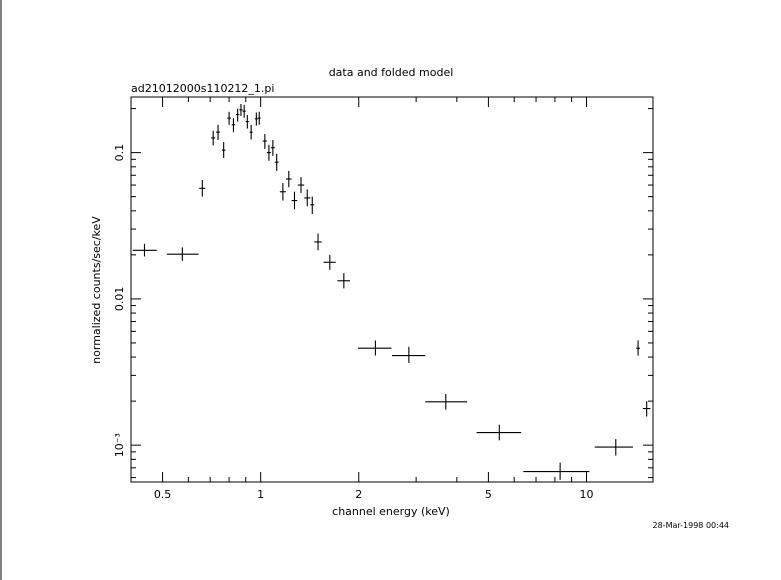 This screenshot has width=781, height=580. Describe the element at coordinates (119, 153) in the screenshot. I see `y-tick-label: 0.1` at that location.